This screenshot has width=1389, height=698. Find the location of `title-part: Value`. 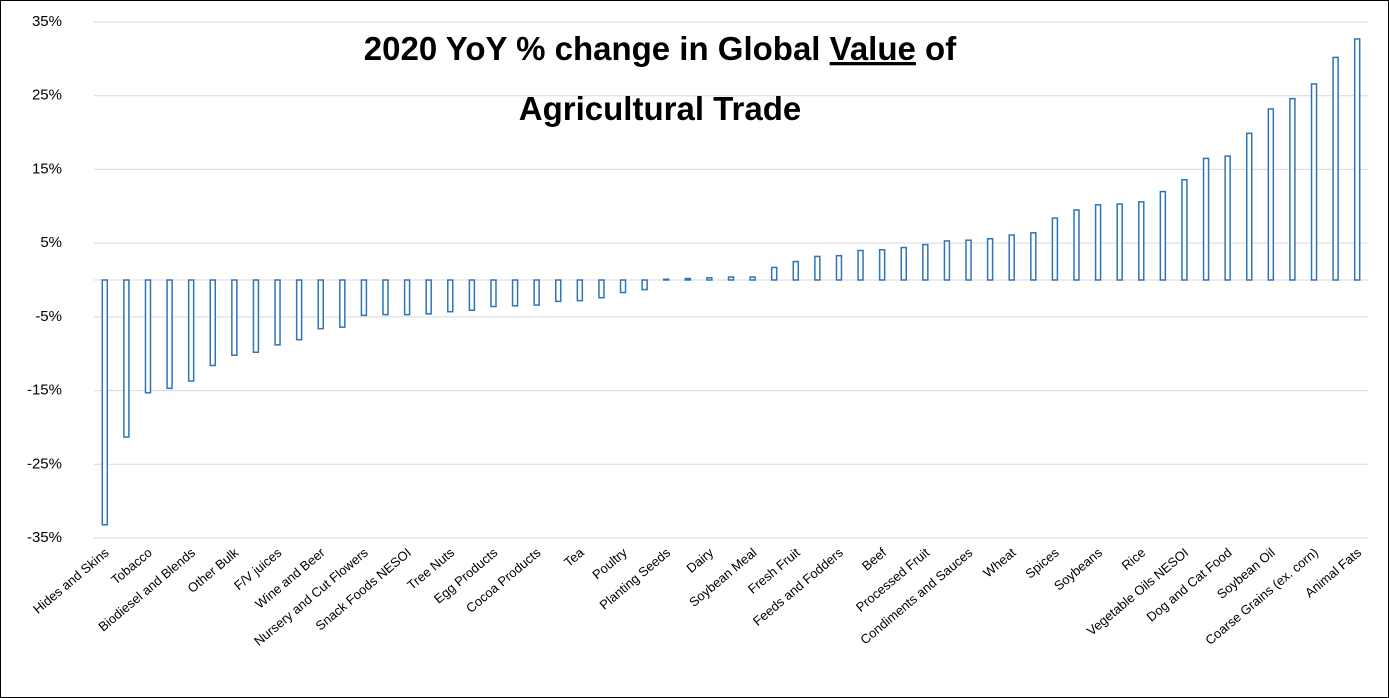

title-part: Value is located at coordinates (873, 48).